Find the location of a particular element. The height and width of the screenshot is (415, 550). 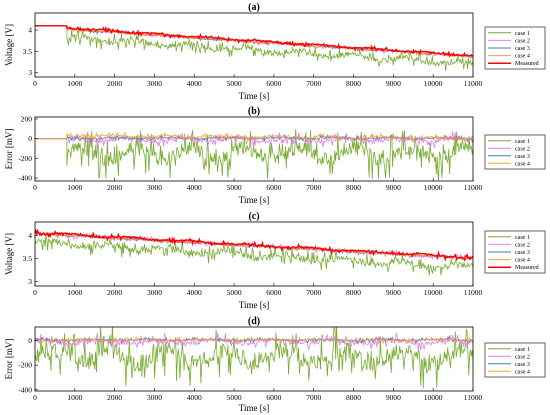

panel-title: (d) is located at coordinates (254, 321).